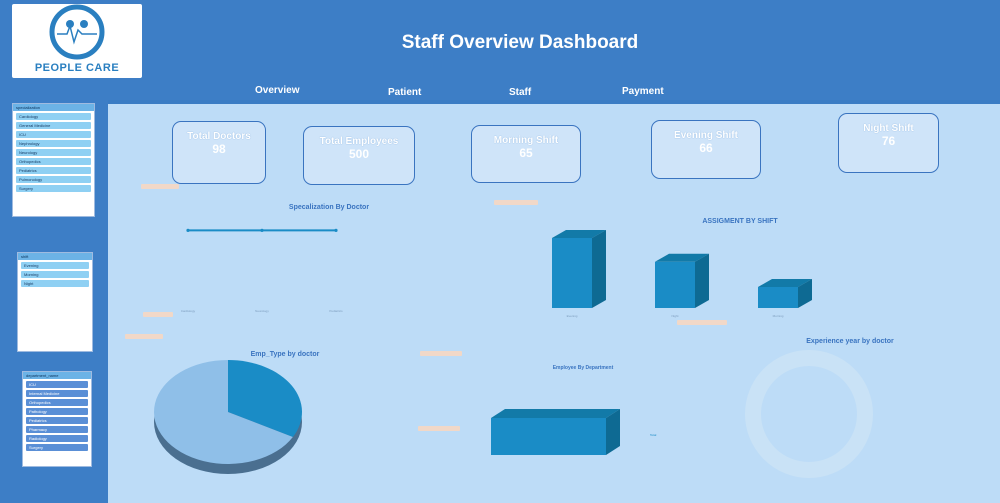 The width and height of the screenshot is (1000, 503). What do you see at coordinates (55, 256) in the screenshot?
I see `slicer-header: shift` at bounding box center [55, 256].